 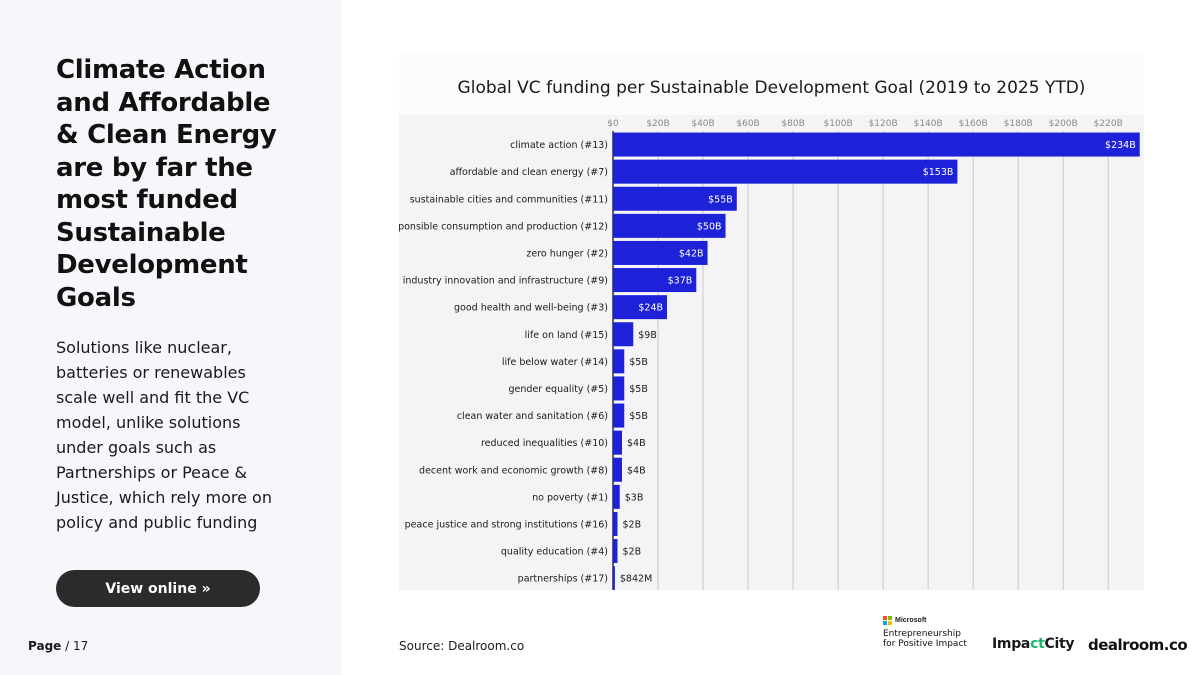 What do you see at coordinates (928, 124) in the screenshot?
I see `x-tick-label: $140B` at bounding box center [928, 124].